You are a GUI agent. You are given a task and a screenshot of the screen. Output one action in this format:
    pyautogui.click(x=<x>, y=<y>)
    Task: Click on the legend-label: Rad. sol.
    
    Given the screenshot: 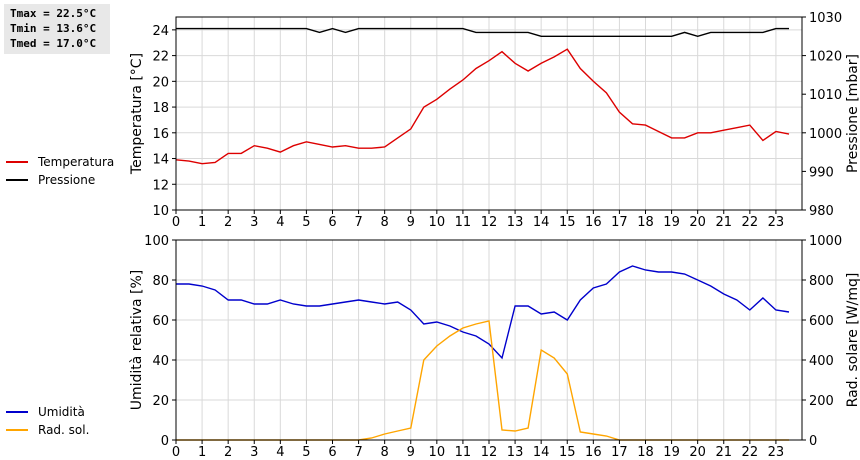 What is the action you would take?
    pyautogui.click(x=63, y=430)
    